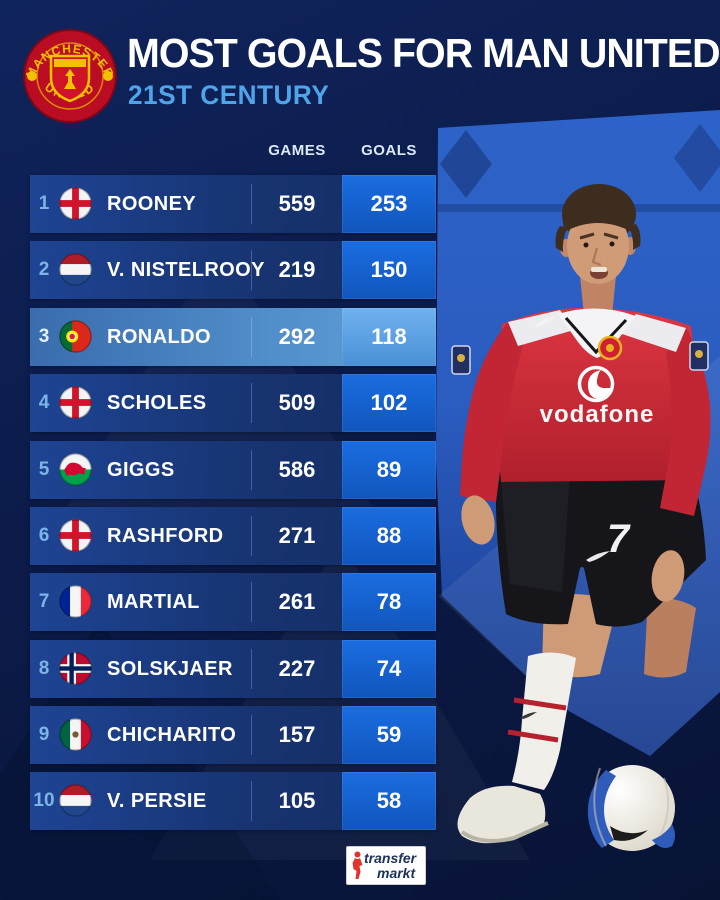  What do you see at coordinates (597, 414) in the screenshot?
I see `jersey-sponsor-text: vodafone` at bounding box center [597, 414].